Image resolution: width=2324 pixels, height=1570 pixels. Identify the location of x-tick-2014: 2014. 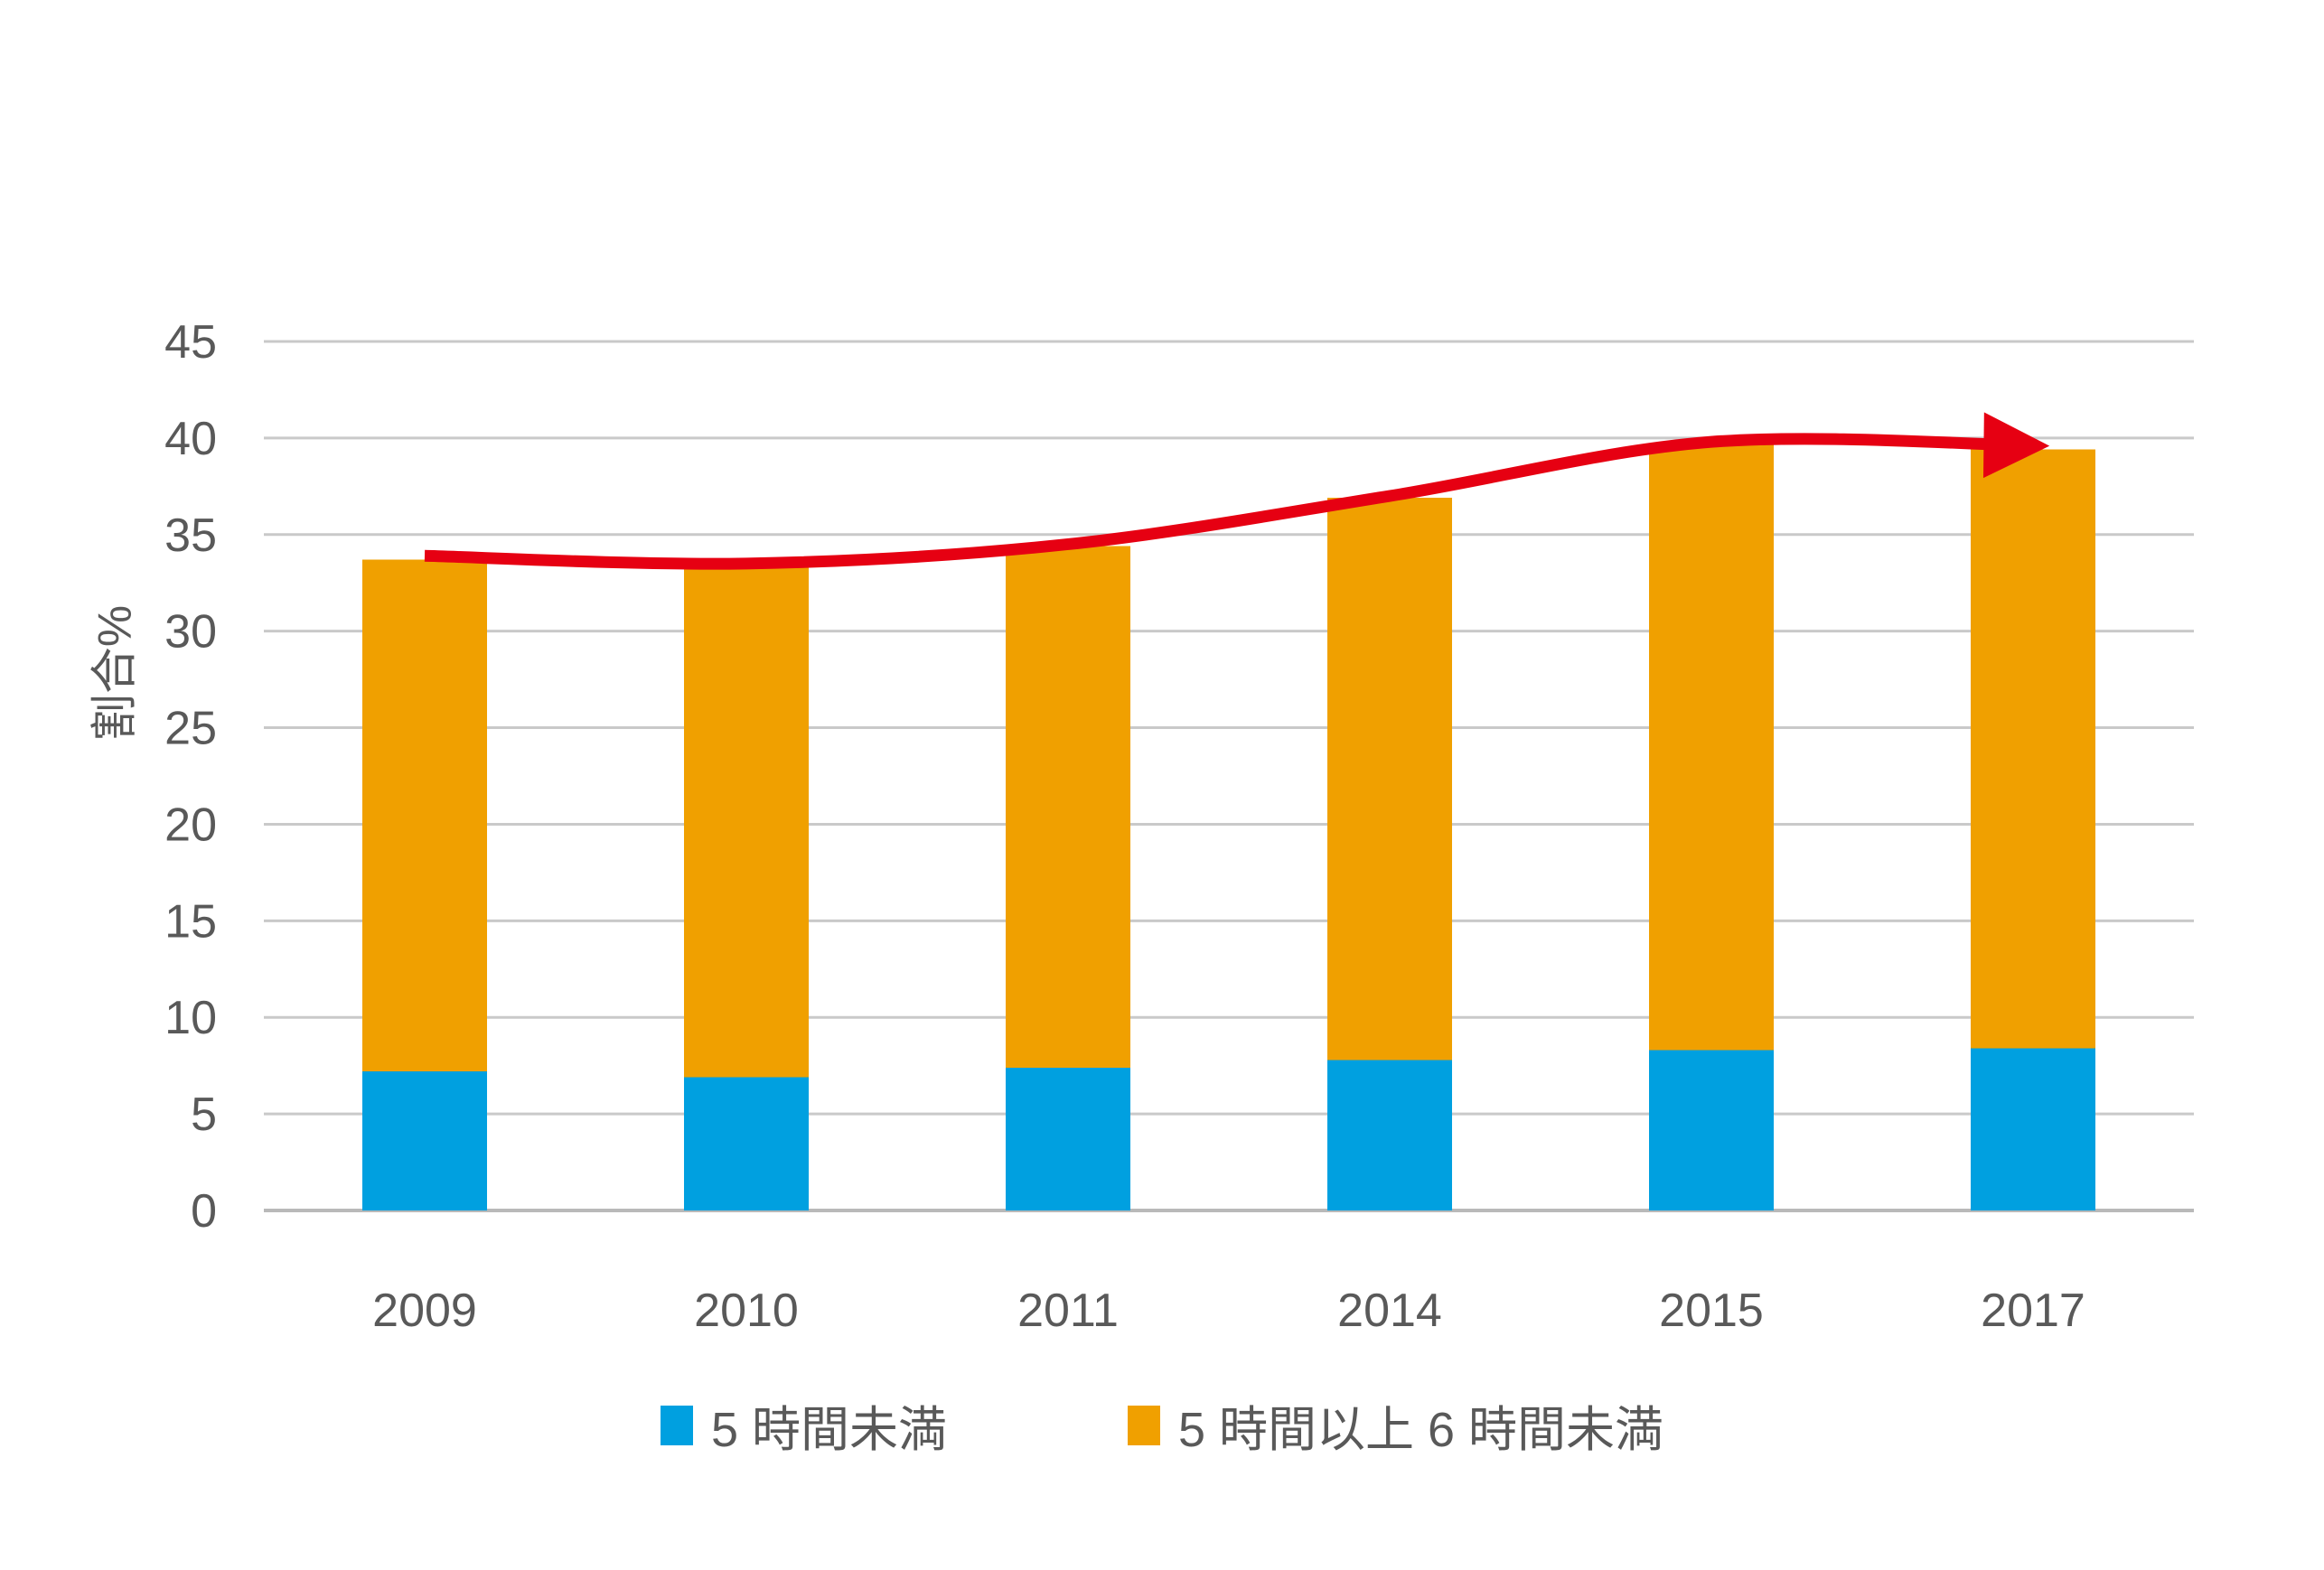
(1389, 1311).